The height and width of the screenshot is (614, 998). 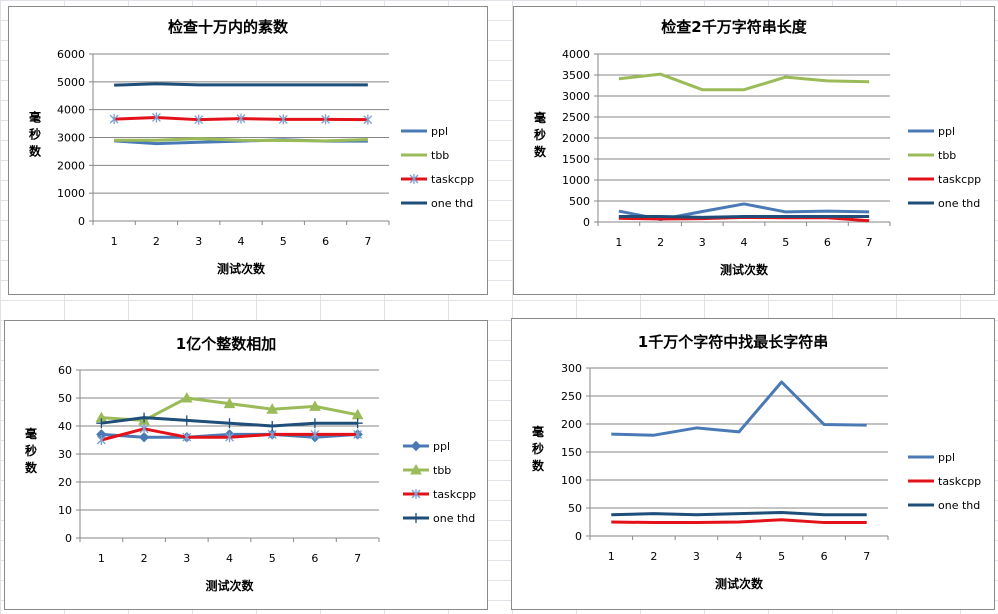 I want to click on series-tbb, so click(x=744, y=82).